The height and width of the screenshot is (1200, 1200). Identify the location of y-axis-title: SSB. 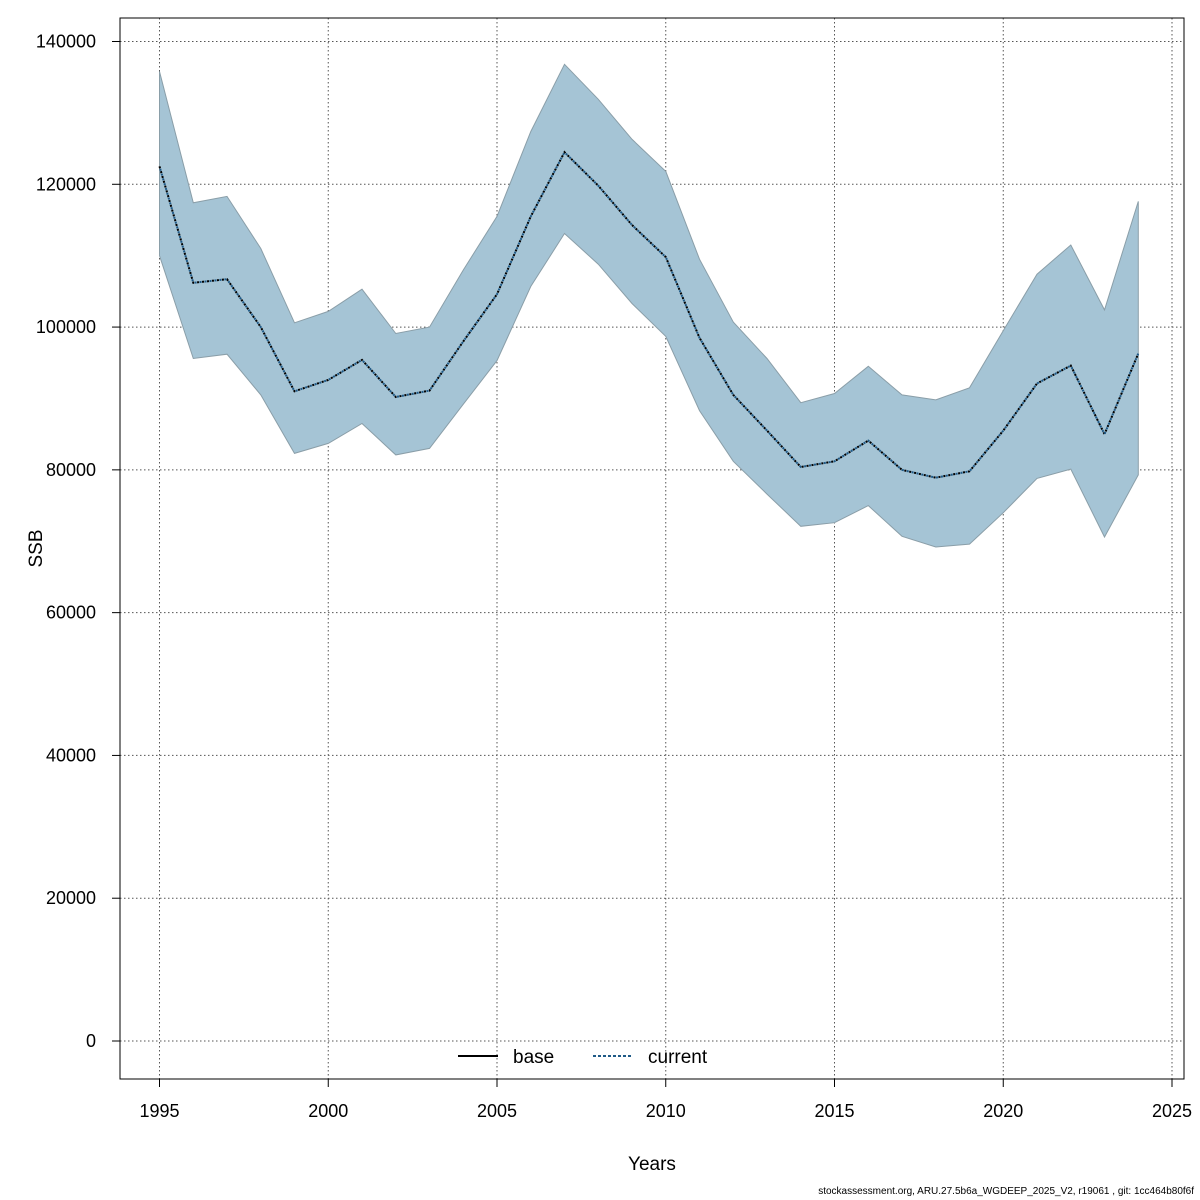
(36, 548).